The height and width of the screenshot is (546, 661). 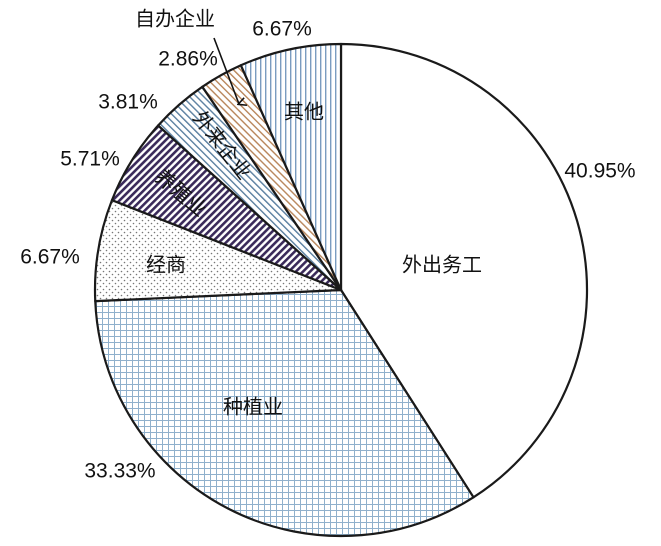 I want to click on percent-label-waichu-wugong: 40.95%, so click(x=599, y=171).